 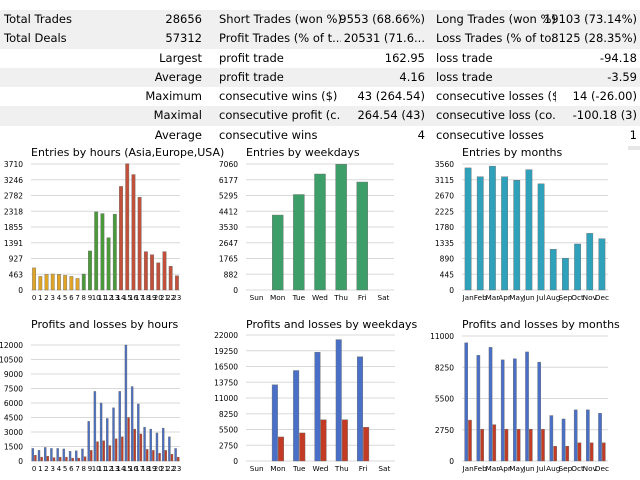 What do you see at coordinates (604, 96) in the screenshot?
I see `stats-value: 14 (-26.00)` at bounding box center [604, 96].